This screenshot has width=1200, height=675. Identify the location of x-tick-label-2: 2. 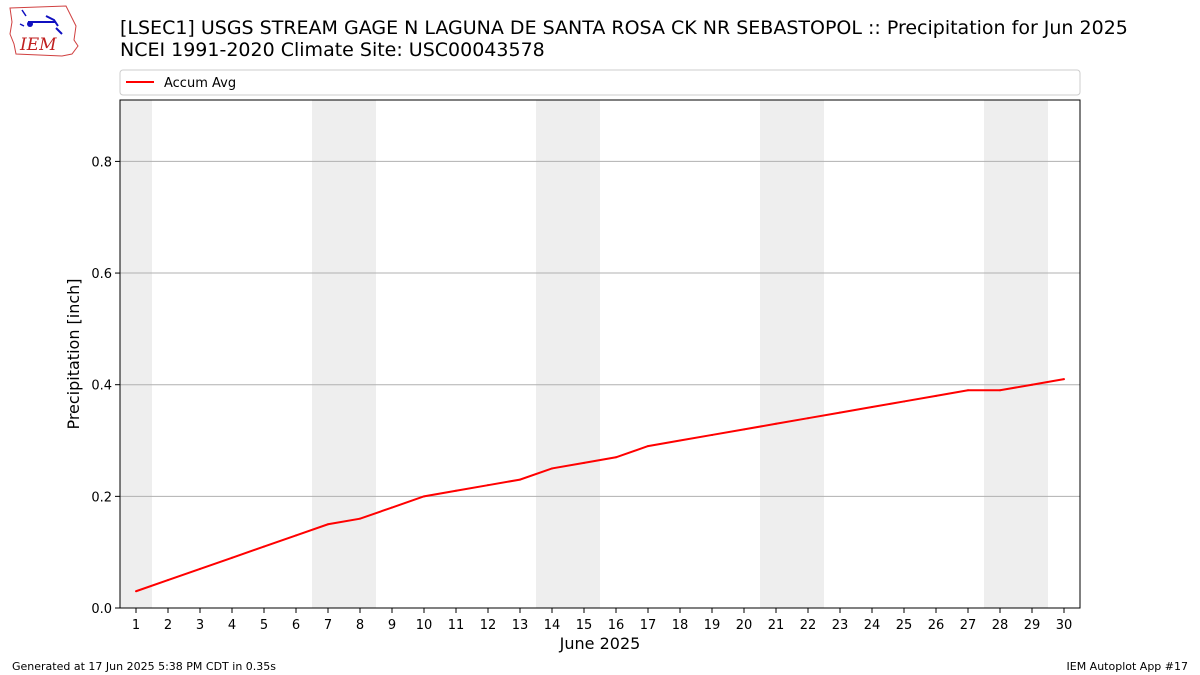
(168, 625).